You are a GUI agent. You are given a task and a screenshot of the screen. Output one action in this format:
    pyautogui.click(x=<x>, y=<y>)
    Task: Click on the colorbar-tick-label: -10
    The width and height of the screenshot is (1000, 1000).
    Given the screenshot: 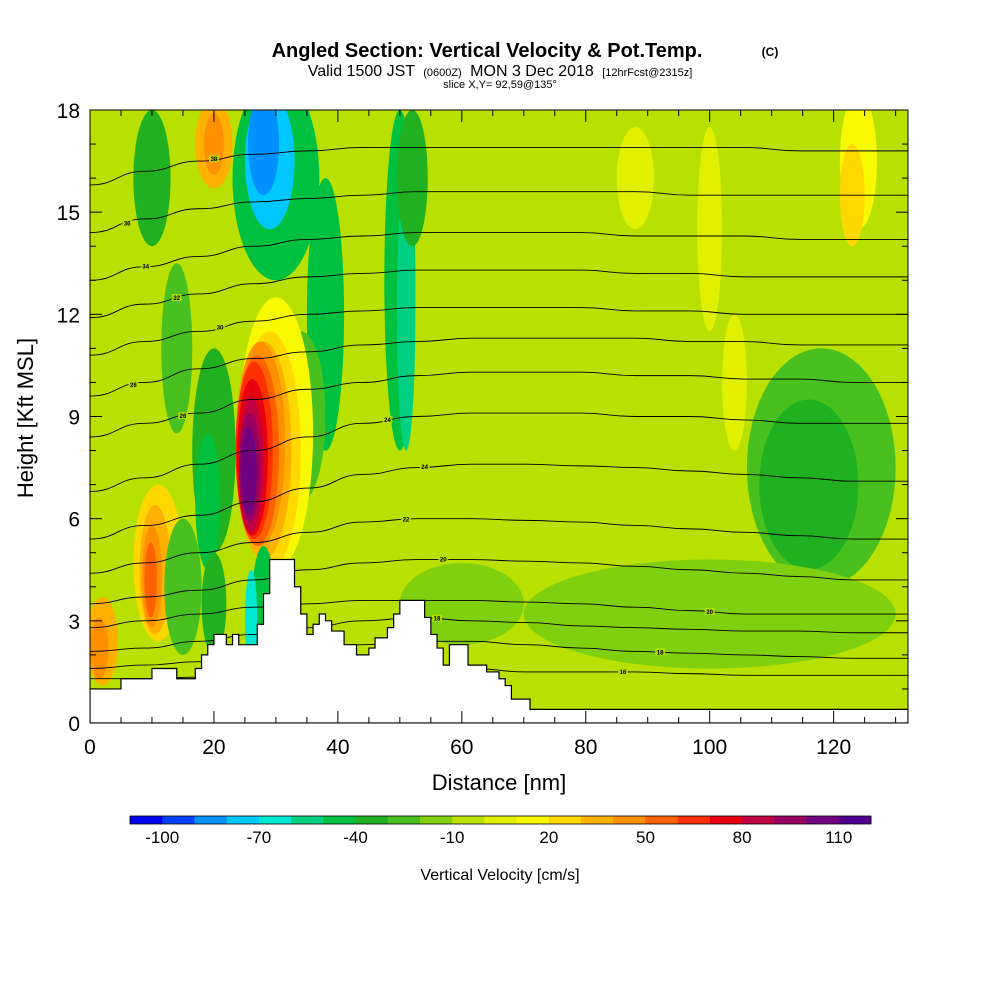 What is the action you would take?
    pyautogui.click(x=452, y=837)
    